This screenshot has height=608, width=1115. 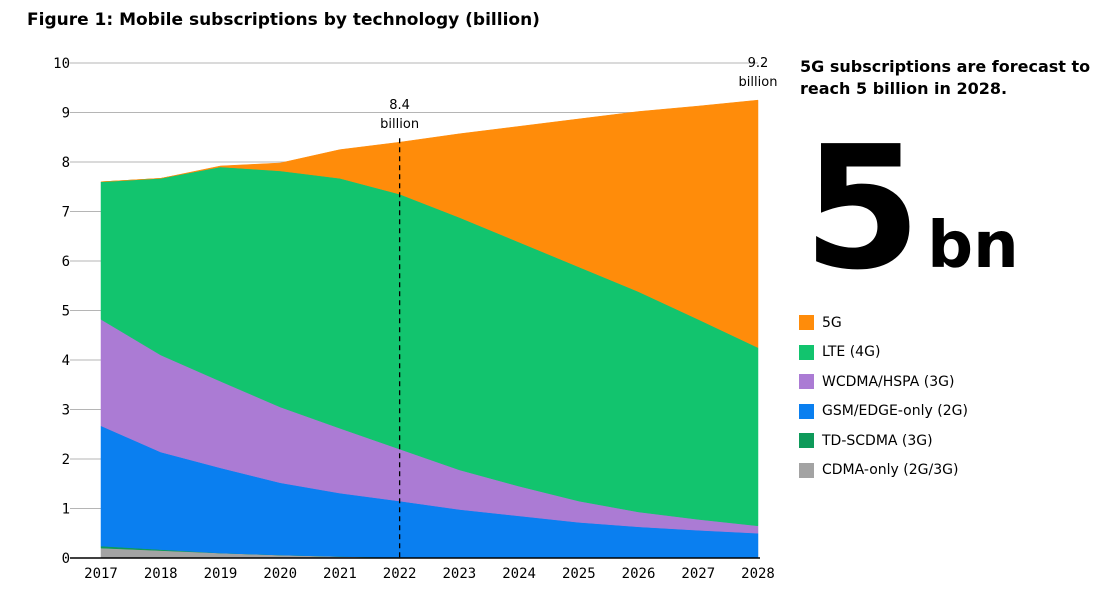 What do you see at coordinates (698, 574) in the screenshot?
I see `x-tick-label: 2027` at bounding box center [698, 574].